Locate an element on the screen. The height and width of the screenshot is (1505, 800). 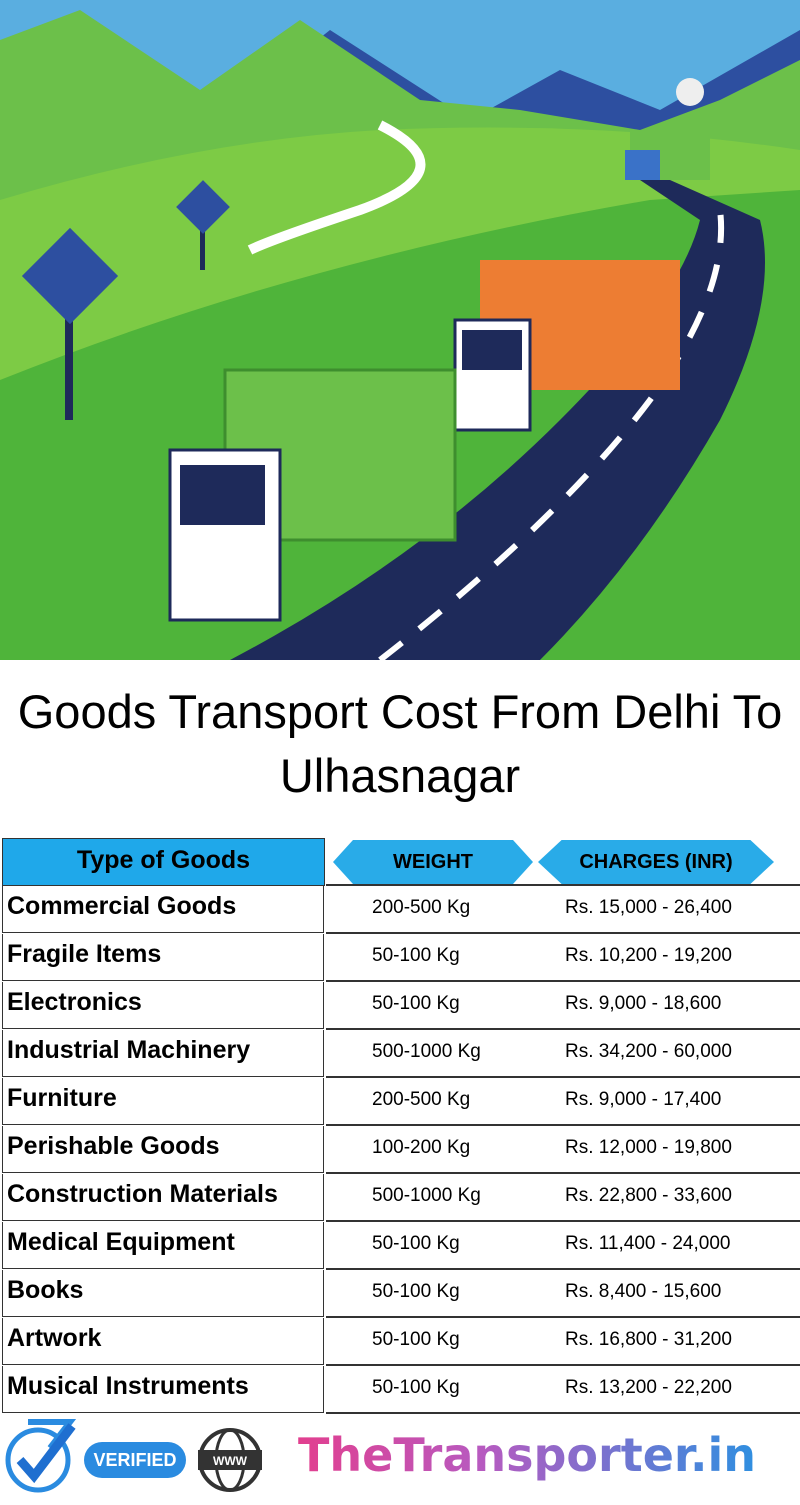
table-row: Books 50-100 Kg Rs. 8,400 - 15,600 is located at coordinates (400, 1294).